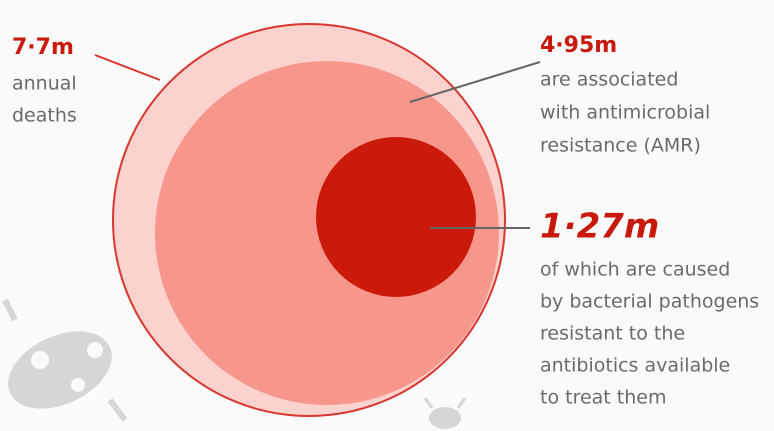 Image resolution: width=774 pixels, height=431 pixels. I want to click on description: antibiotics available, so click(635, 366).